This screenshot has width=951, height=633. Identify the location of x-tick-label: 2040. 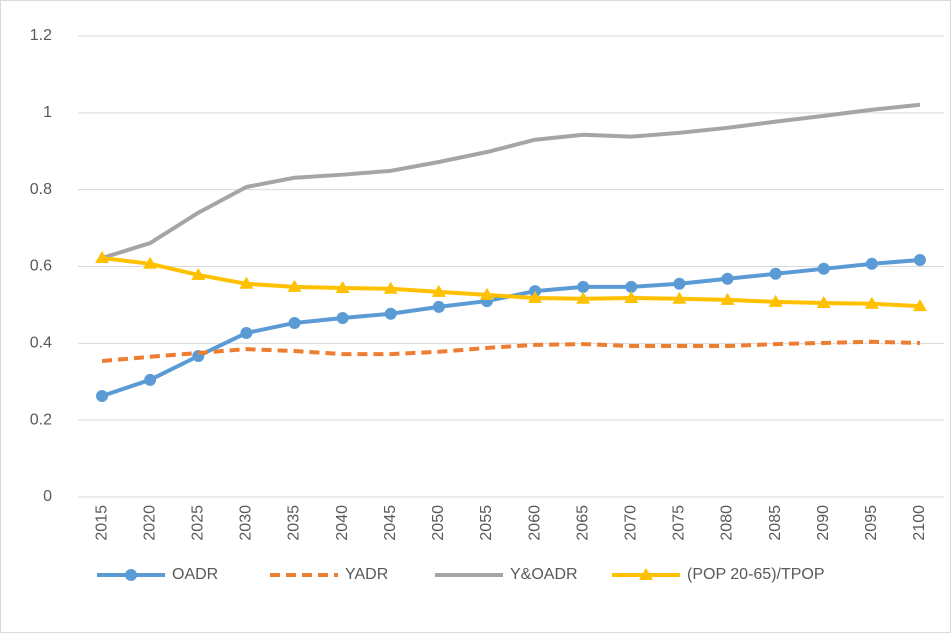
(342, 523).